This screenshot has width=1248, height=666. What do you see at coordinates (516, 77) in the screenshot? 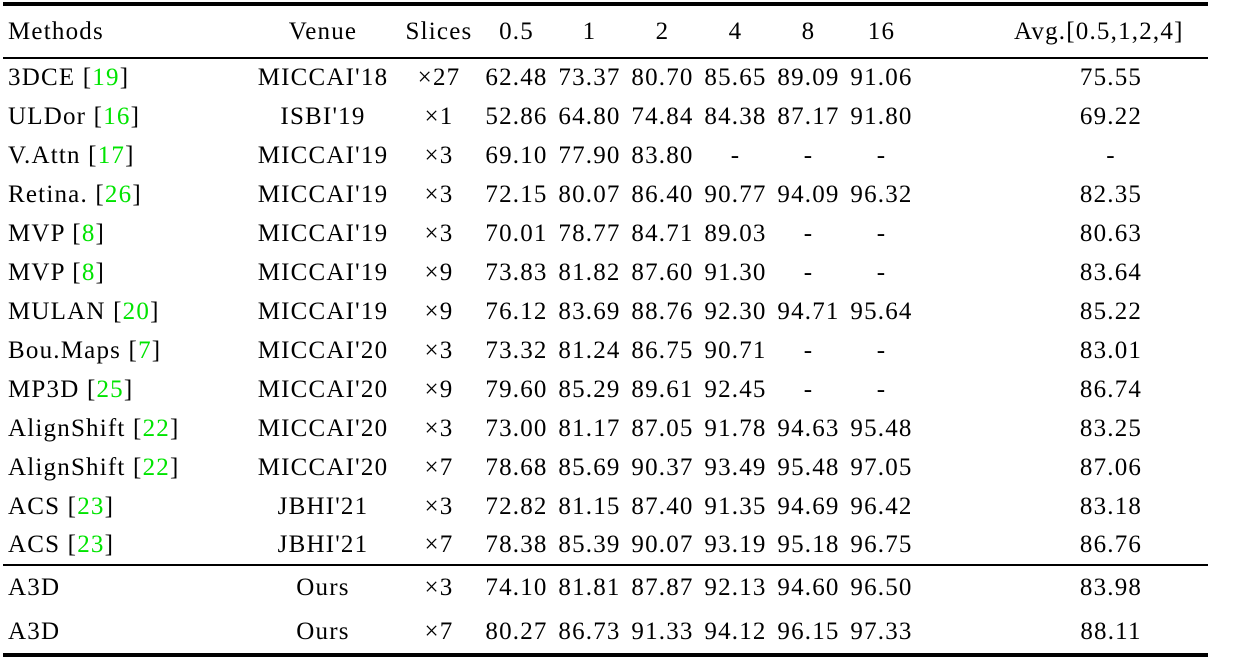
I see `sensitivity-value-cell: 62.48` at bounding box center [516, 77].